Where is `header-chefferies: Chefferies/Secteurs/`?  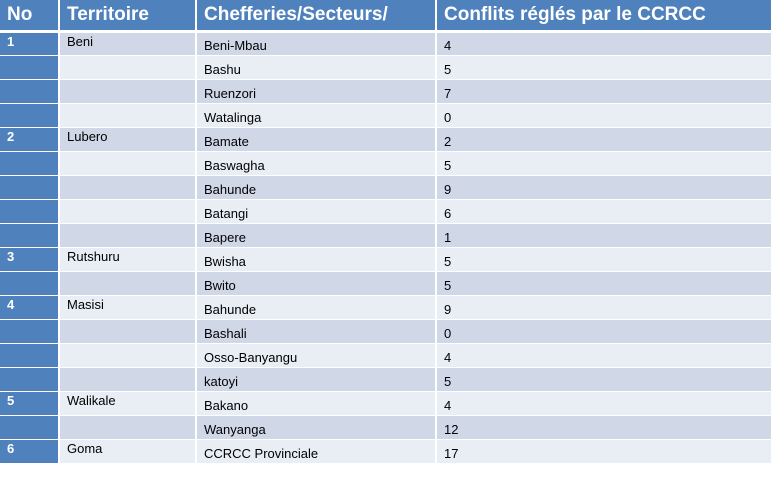 header-chefferies: Chefferies/Secteurs/ is located at coordinates (316, 16).